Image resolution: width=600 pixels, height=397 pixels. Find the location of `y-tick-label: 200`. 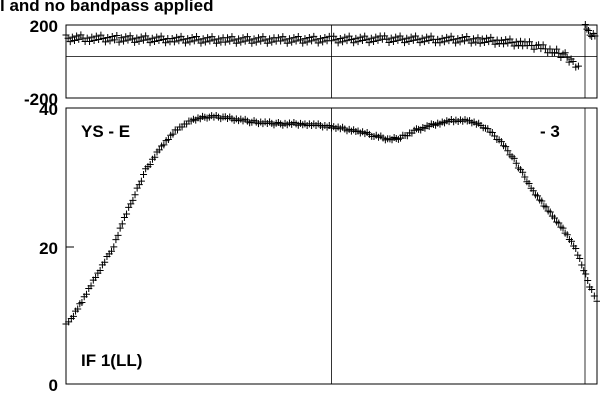

y-tick-label: 200 is located at coordinates (44, 26).